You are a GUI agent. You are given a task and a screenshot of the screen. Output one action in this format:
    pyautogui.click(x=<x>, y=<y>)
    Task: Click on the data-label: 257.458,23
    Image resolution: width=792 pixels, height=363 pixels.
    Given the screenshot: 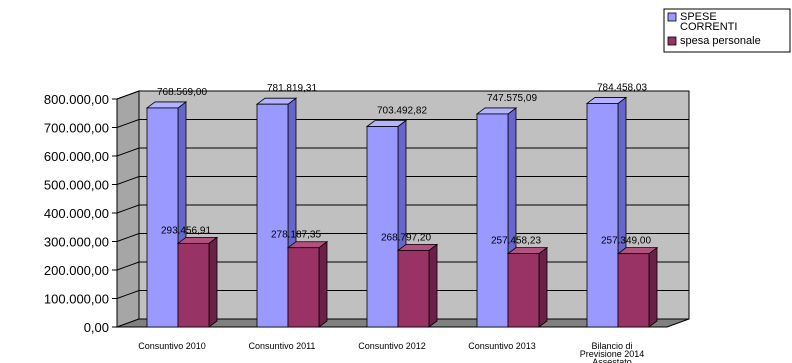 What is the action you would take?
    pyautogui.click(x=516, y=241)
    